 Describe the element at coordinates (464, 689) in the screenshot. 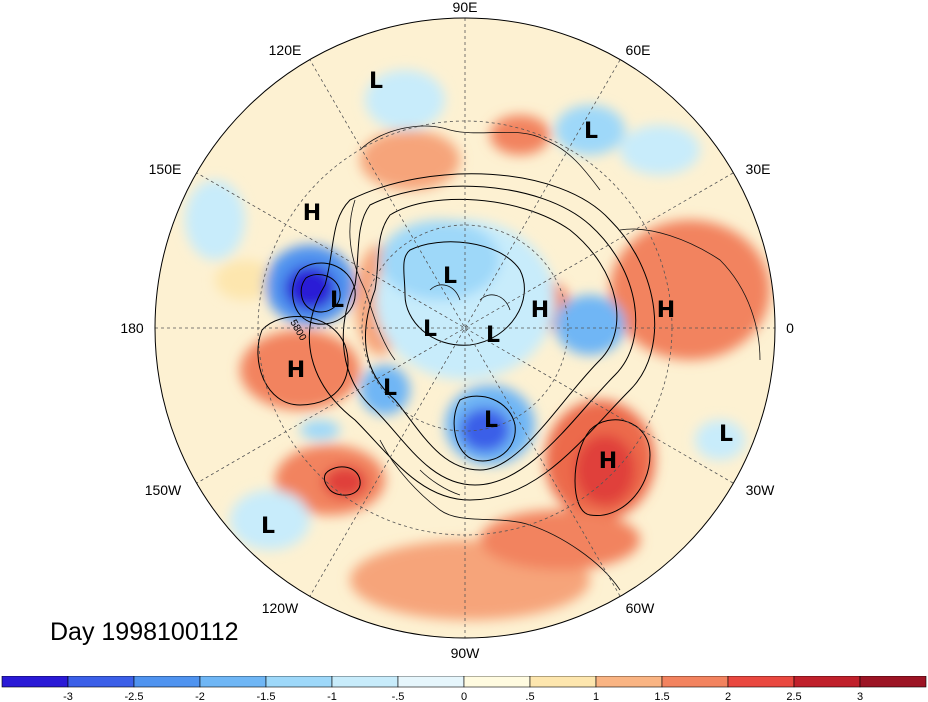

I see `colorbar: -3 -2.5 -2 -1.5 -1 -.5 0 .5 1 1.5 2 2.5 3` at that location.